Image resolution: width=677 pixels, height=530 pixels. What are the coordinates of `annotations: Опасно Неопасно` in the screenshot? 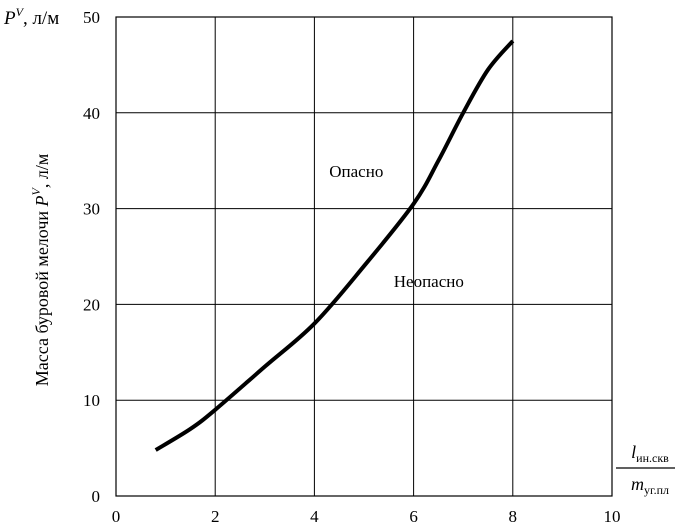 It's located at (396, 226).